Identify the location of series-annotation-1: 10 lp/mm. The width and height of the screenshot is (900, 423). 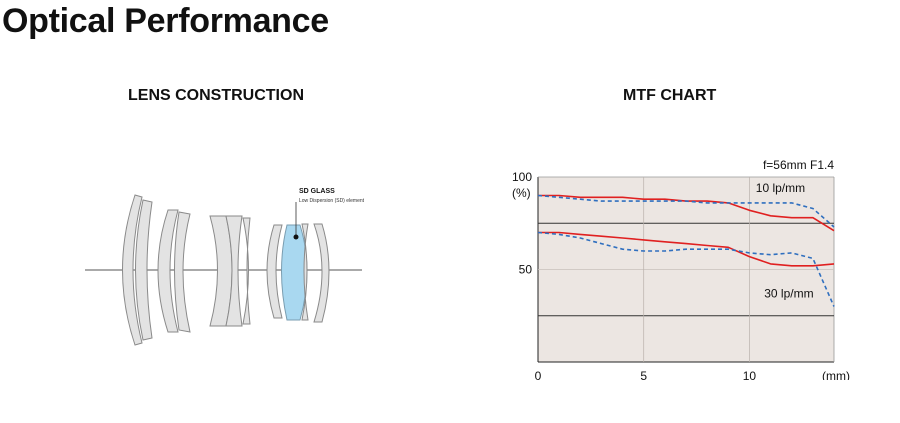
(780, 188).